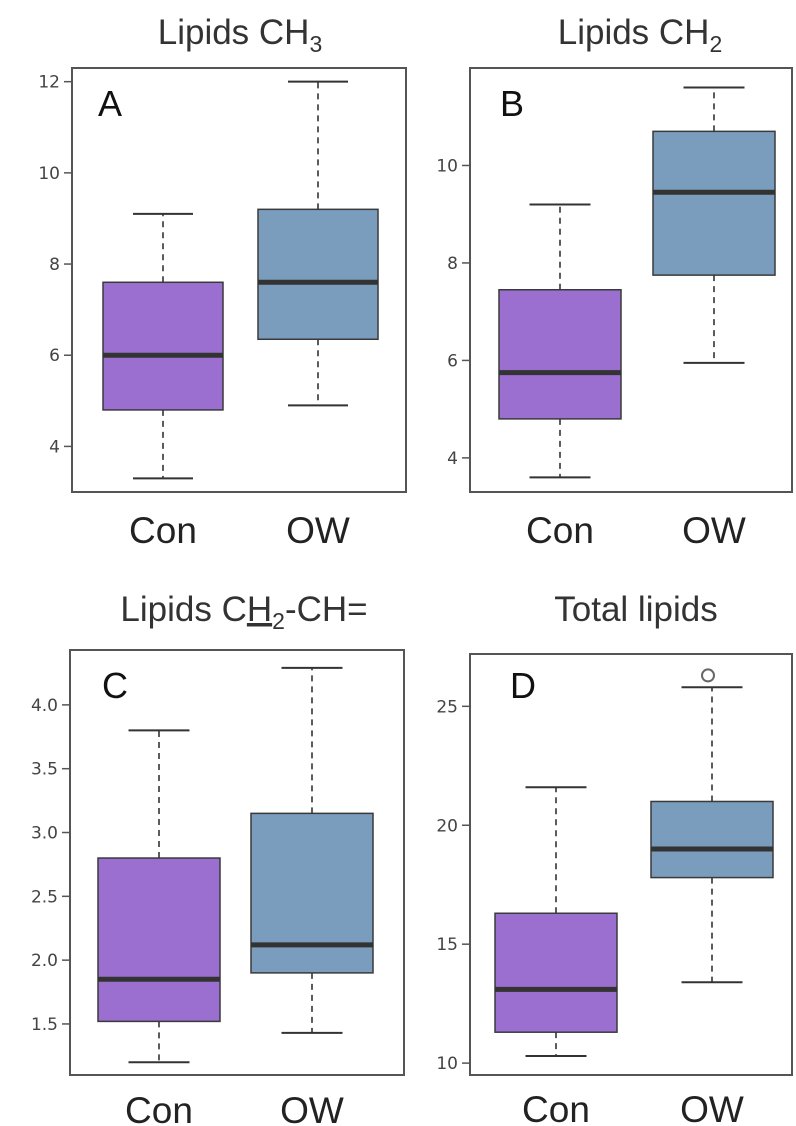  Describe the element at coordinates (447, 707) in the screenshot. I see `y-tick-label: 25` at that location.